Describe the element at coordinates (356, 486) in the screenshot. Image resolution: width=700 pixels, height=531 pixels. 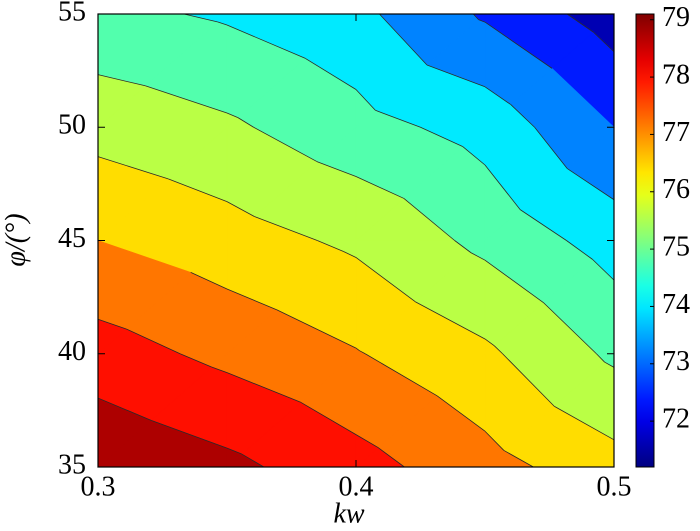
I see `x-tick-label: 0.4` at that location.